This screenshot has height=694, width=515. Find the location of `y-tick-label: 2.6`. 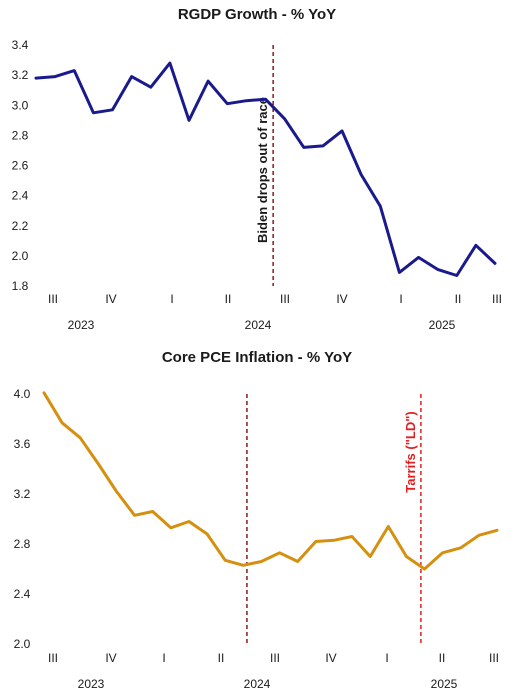

y-tick-label: 2.6 is located at coordinates (20, 166).